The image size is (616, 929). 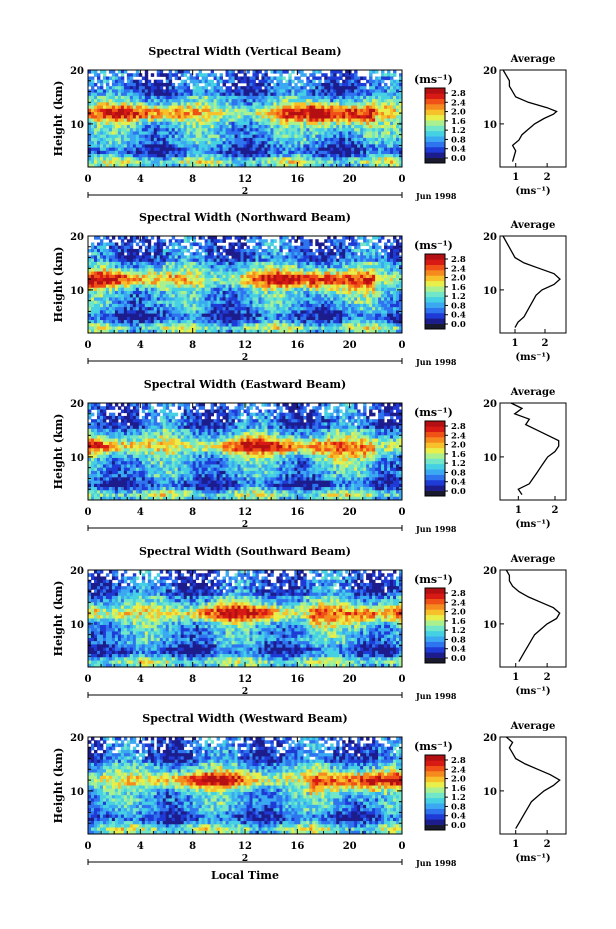 I want to click on x-tick-label: 12, so click(x=245, y=846).